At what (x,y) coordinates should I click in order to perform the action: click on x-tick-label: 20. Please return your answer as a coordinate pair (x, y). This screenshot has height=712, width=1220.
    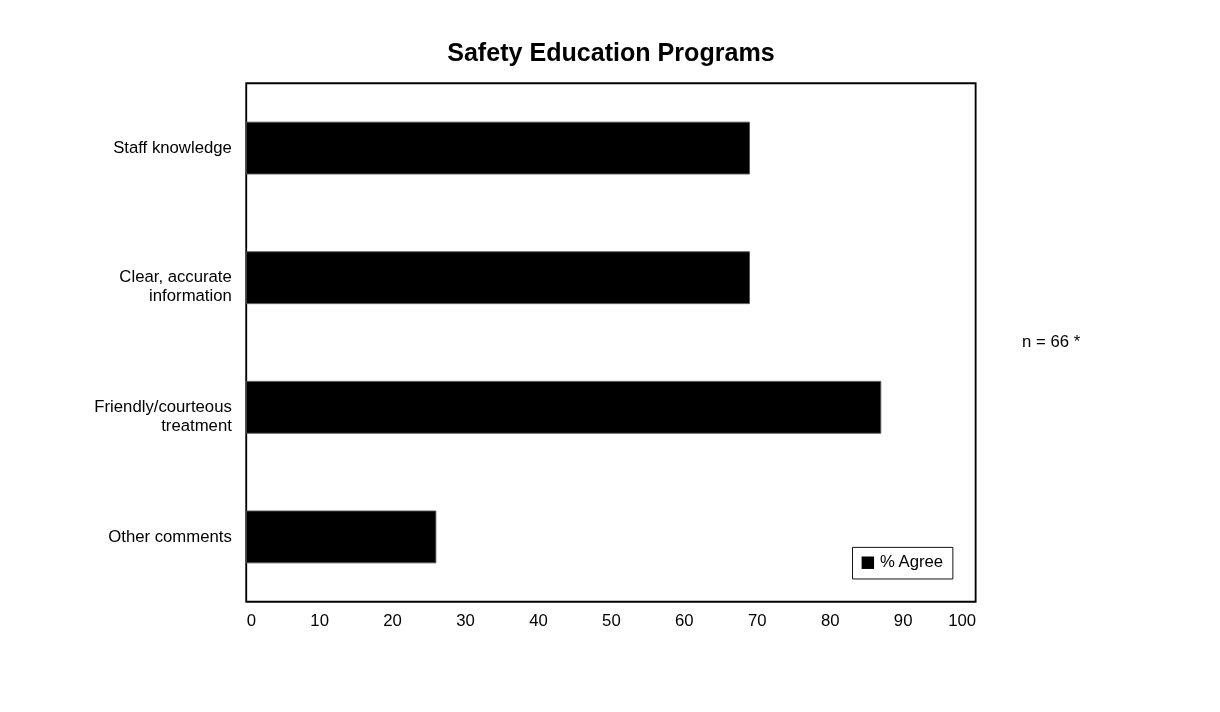
    Looking at the image, I should click on (392, 621).